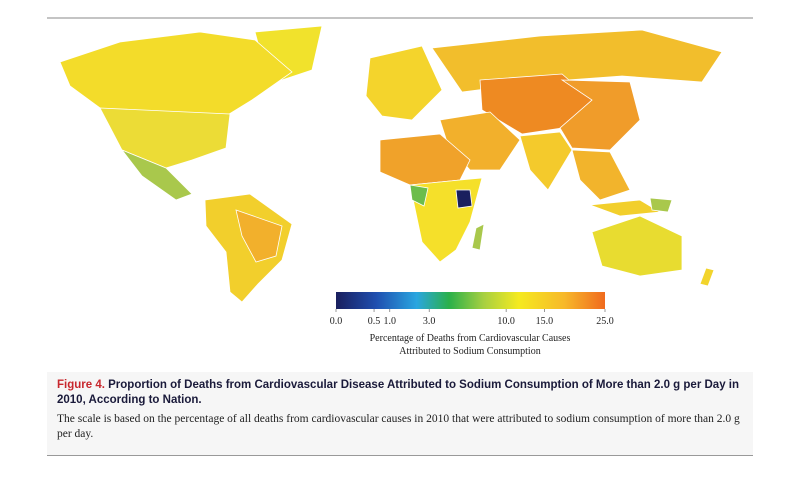  What do you see at coordinates (404, 83) in the screenshot?
I see `europe` at bounding box center [404, 83].